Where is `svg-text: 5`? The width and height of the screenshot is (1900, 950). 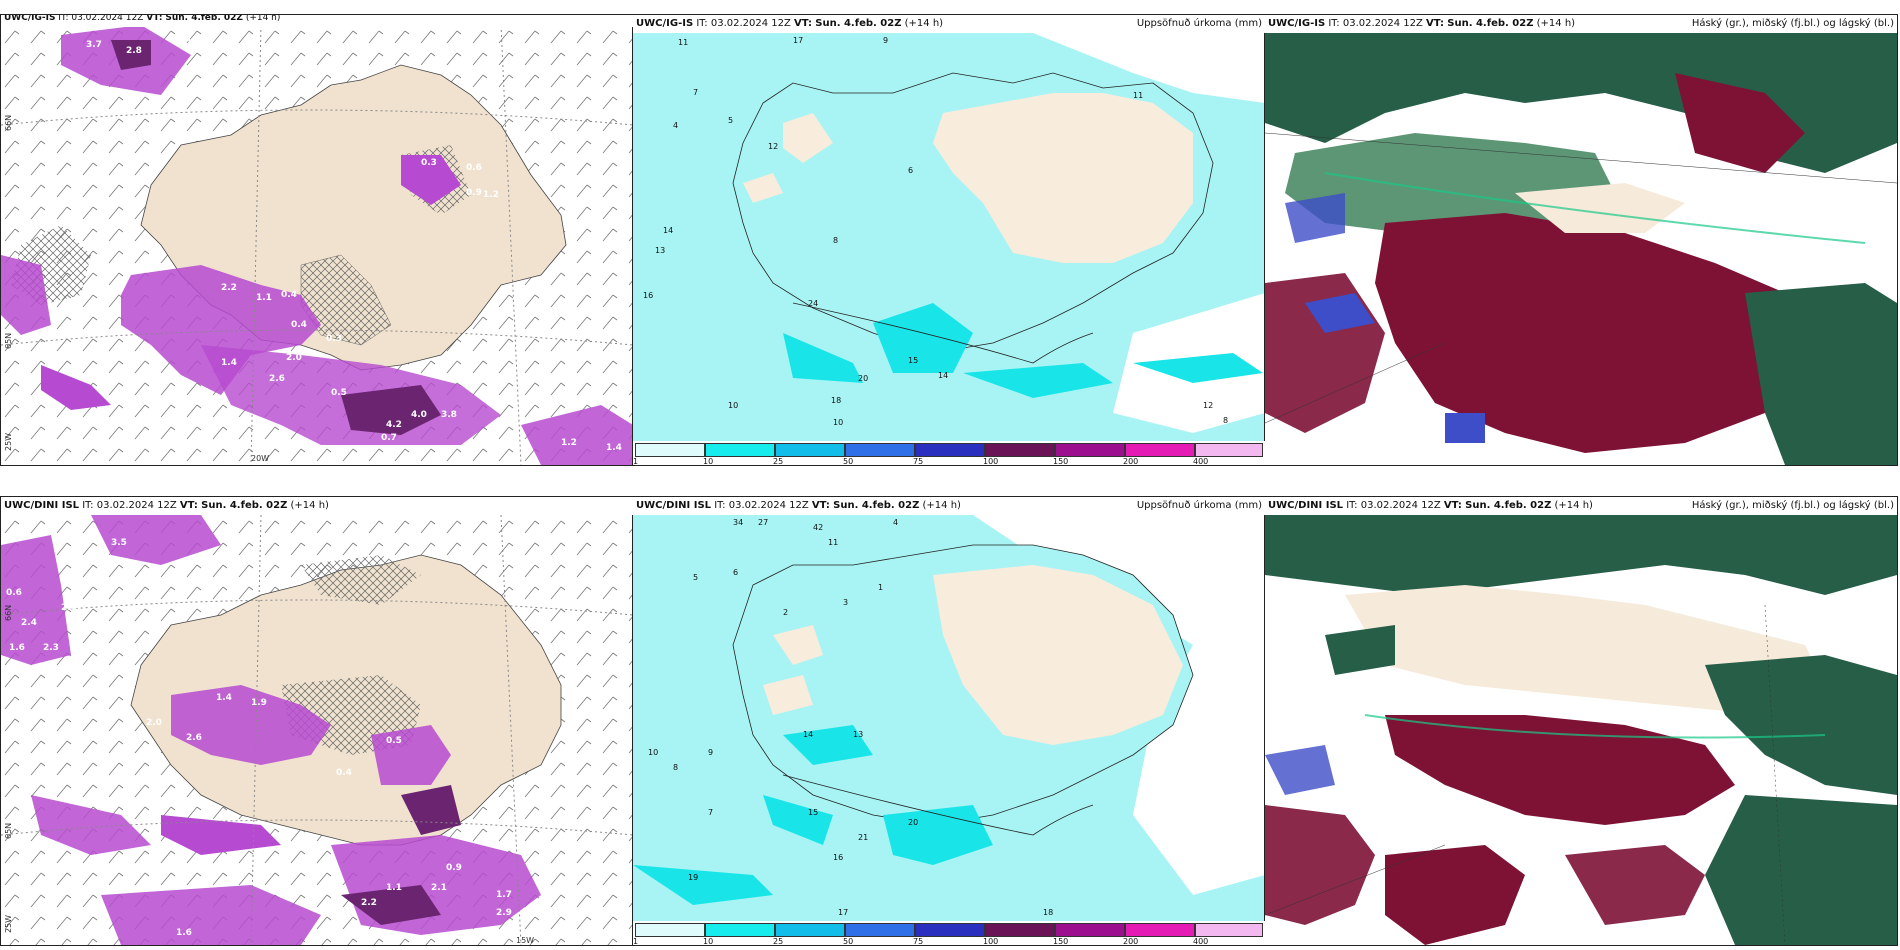
svg-text: 5 is located at coordinates (730, 120).